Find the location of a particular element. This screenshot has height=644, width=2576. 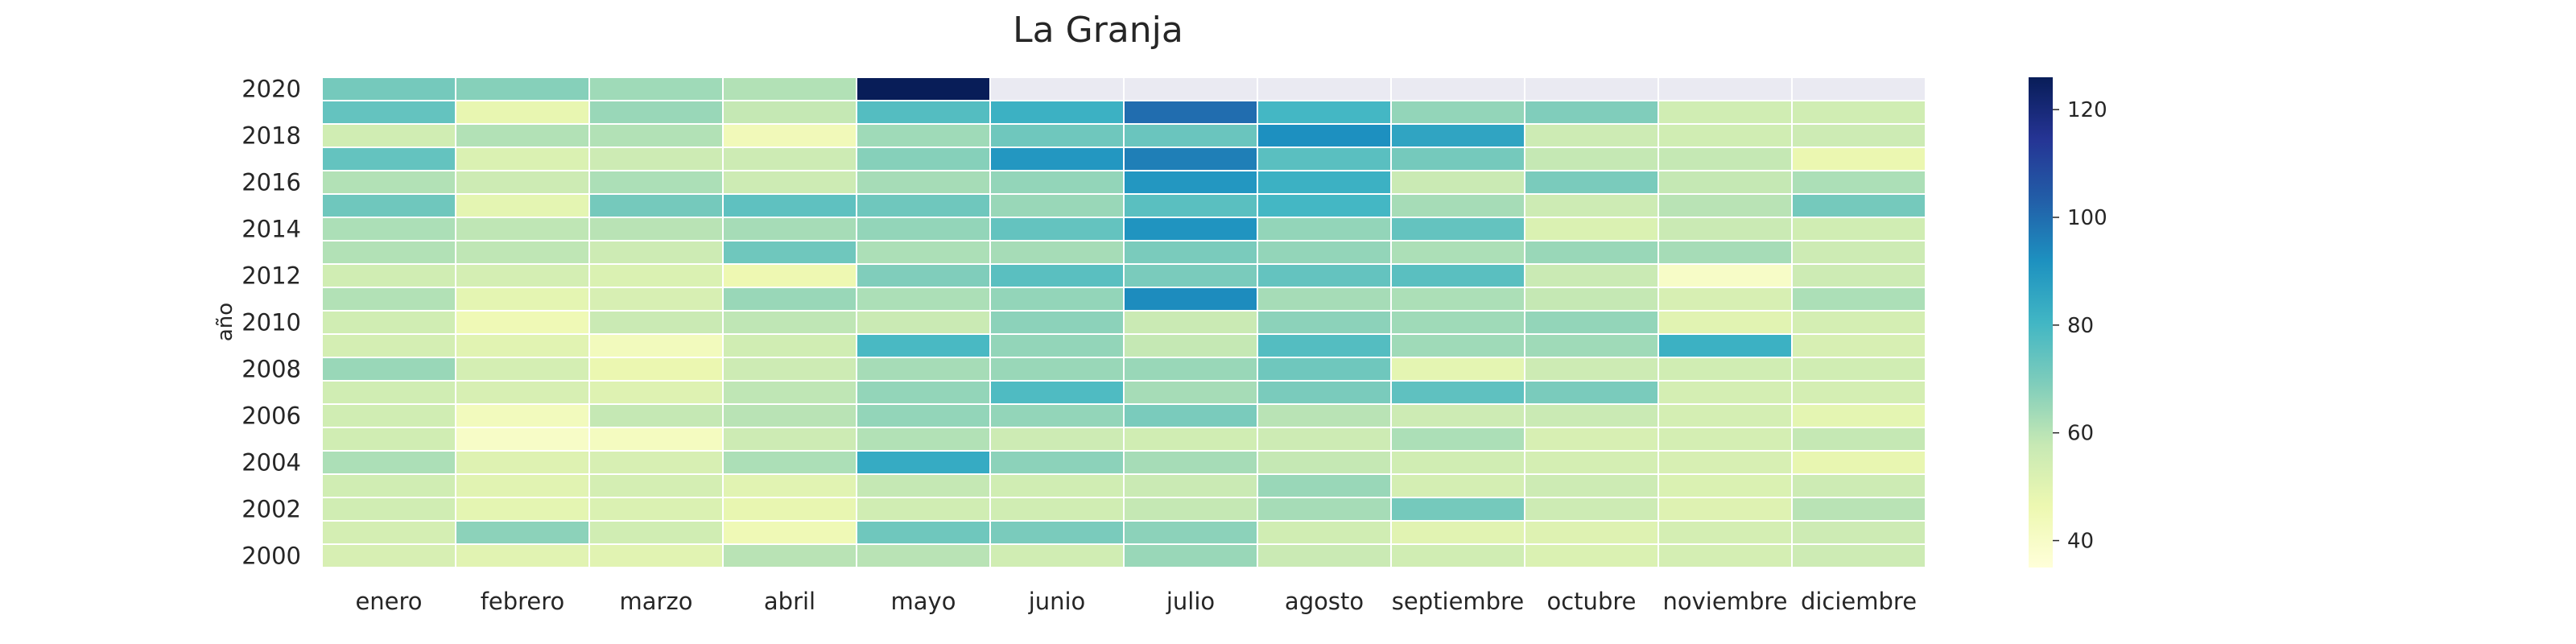

heatmap-cell-2004-febrero is located at coordinates (522, 463).